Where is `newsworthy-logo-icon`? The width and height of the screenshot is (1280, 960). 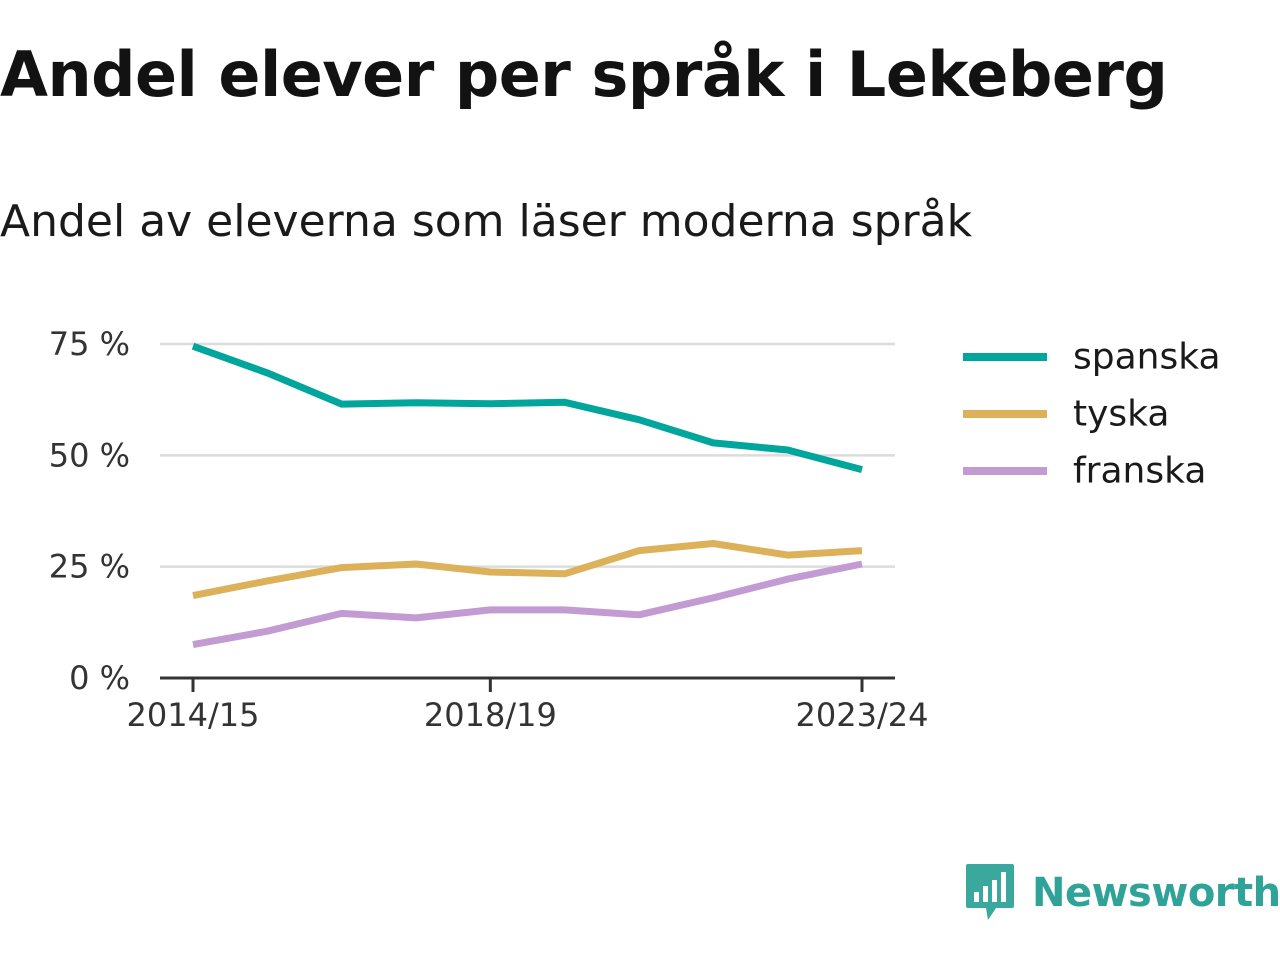 newsworthy-logo-icon is located at coordinates (990, 892).